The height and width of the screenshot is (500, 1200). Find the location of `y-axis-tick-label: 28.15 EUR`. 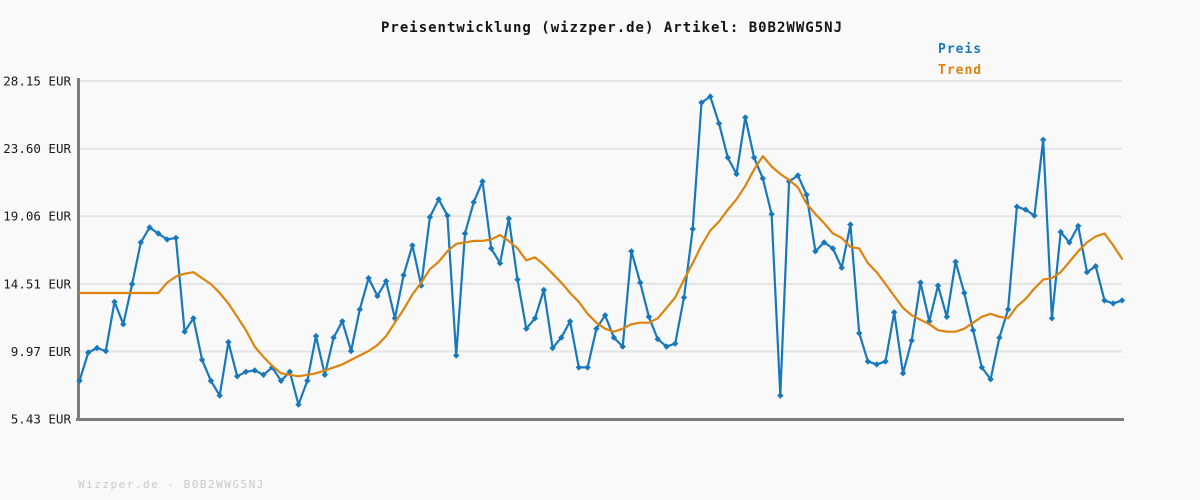

y-axis-tick-label: 28.15 EUR is located at coordinates (37, 81).